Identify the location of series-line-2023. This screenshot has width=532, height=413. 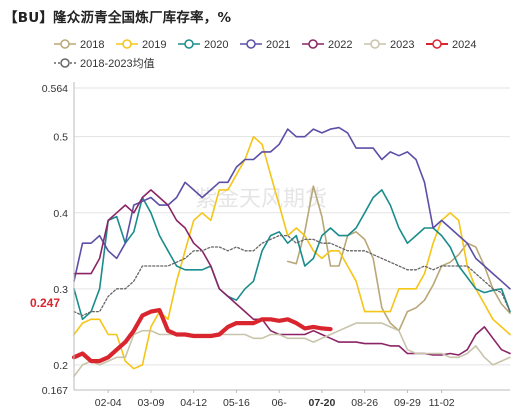
(292, 350).